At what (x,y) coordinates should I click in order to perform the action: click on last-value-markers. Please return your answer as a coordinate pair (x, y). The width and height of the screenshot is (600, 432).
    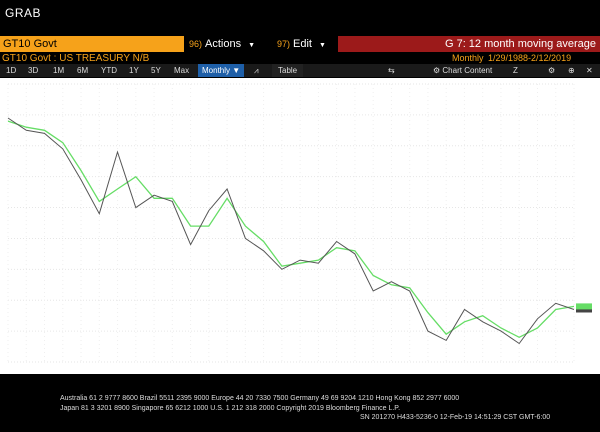
    Looking at the image, I should click on (584, 308).